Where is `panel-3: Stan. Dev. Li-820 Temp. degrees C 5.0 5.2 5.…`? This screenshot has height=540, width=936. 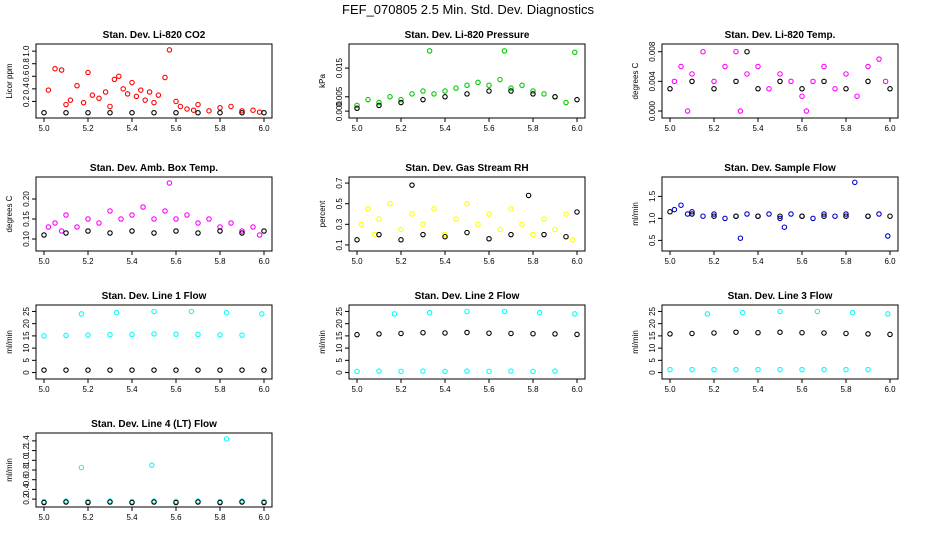
panel-3: Stan. Dev. Li-820 Temp. degrees C 5.0 5.2 5.… is located at coordinates (765, 81).